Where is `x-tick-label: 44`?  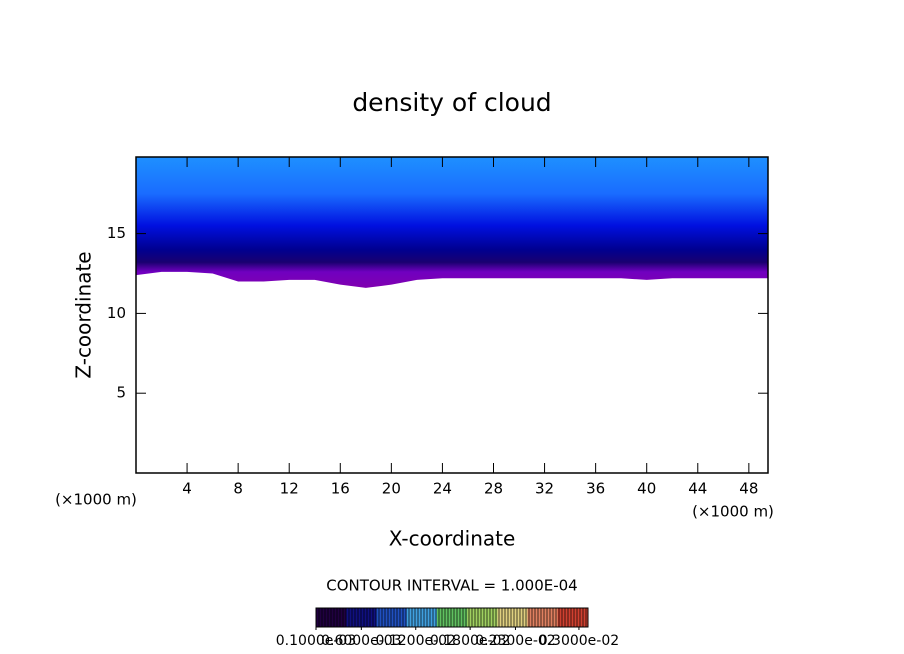
x-tick-label: 44 is located at coordinates (697, 489).